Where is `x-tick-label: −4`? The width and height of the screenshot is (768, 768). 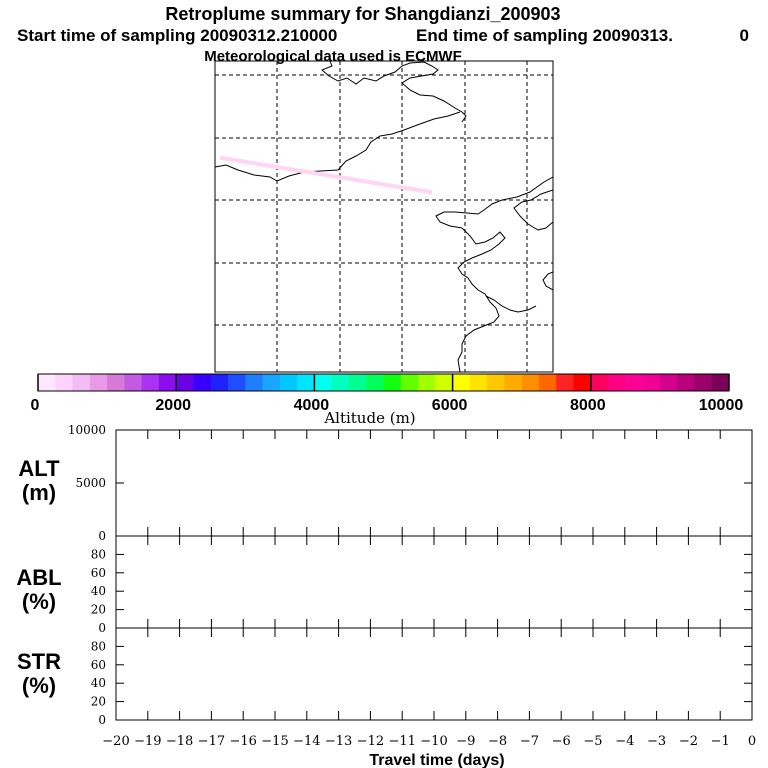
x-tick-label: −4 is located at coordinates (624, 741).